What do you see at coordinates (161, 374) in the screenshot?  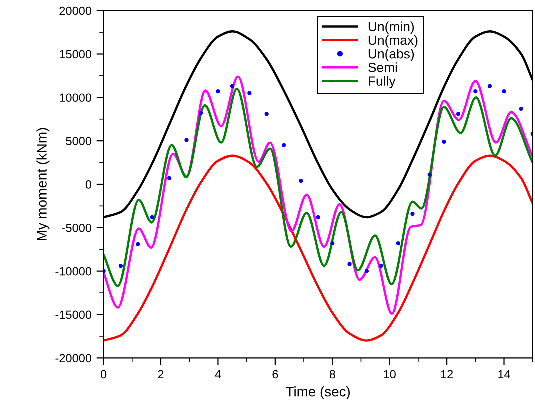 I see `x-tick-label: 2` at bounding box center [161, 374].